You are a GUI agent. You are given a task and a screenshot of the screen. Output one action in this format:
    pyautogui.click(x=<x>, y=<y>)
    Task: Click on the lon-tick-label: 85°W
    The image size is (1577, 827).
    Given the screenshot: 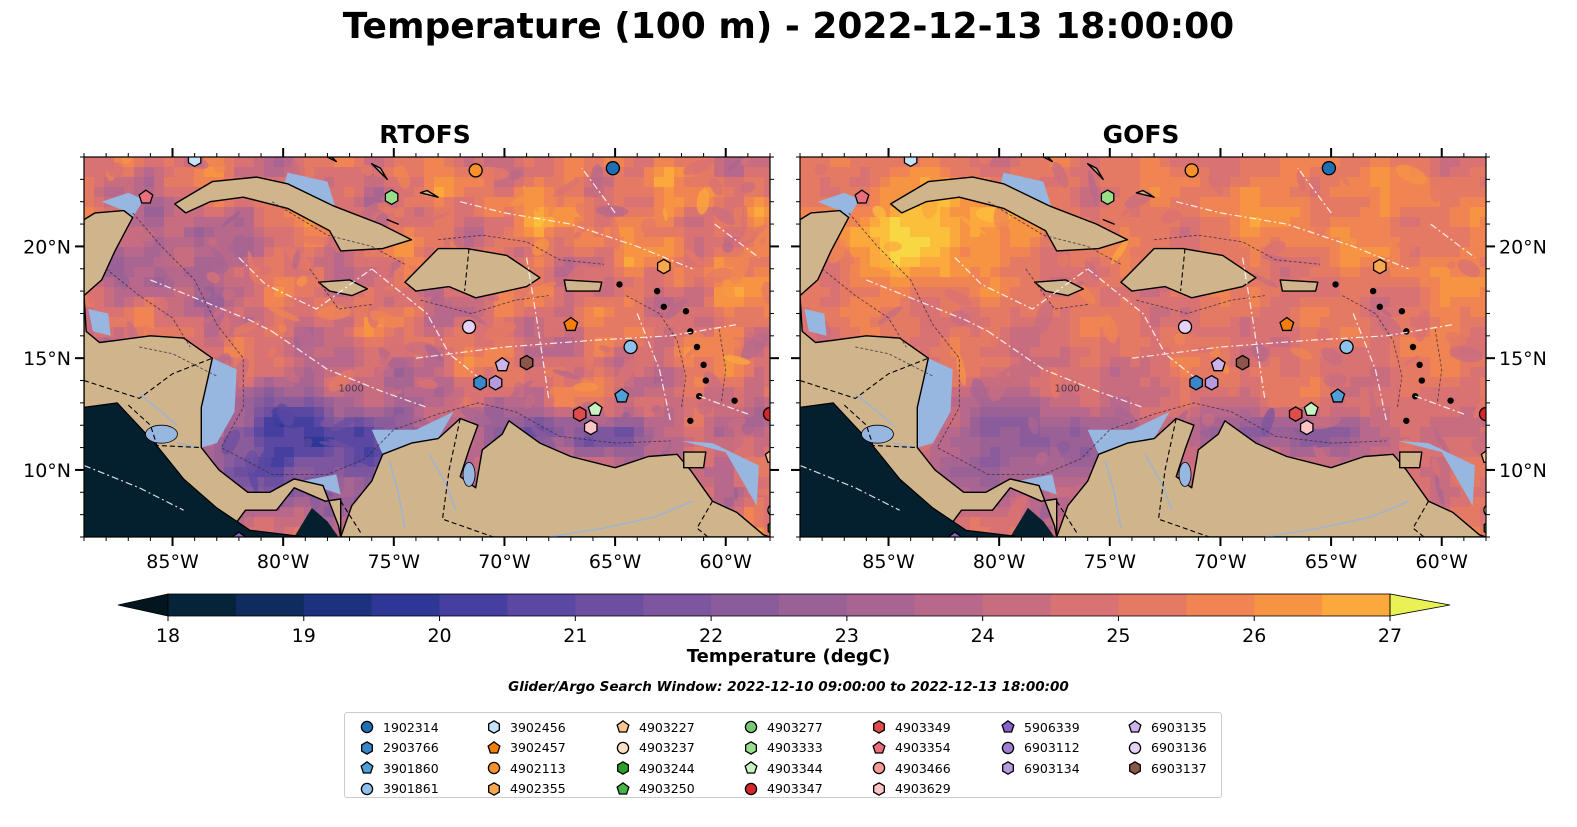 What is the action you would take?
    pyautogui.click(x=172, y=562)
    